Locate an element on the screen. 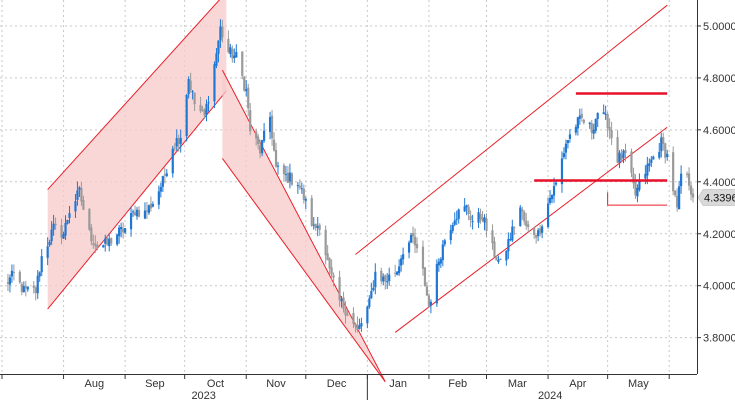 This screenshot has height=400, width=735. y-tick-label: 3.8000 is located at coordinates (719, 339).